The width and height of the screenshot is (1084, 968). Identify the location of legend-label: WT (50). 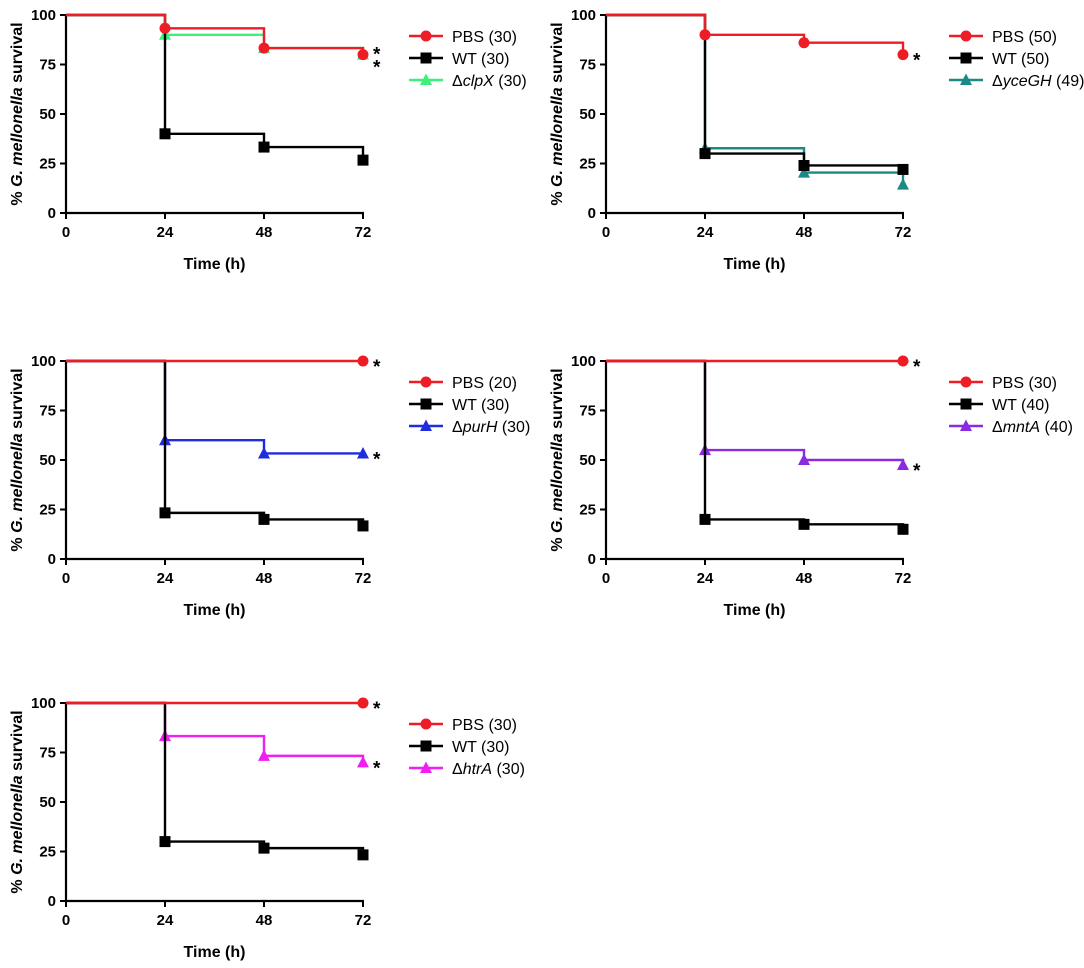
(1020, 59).